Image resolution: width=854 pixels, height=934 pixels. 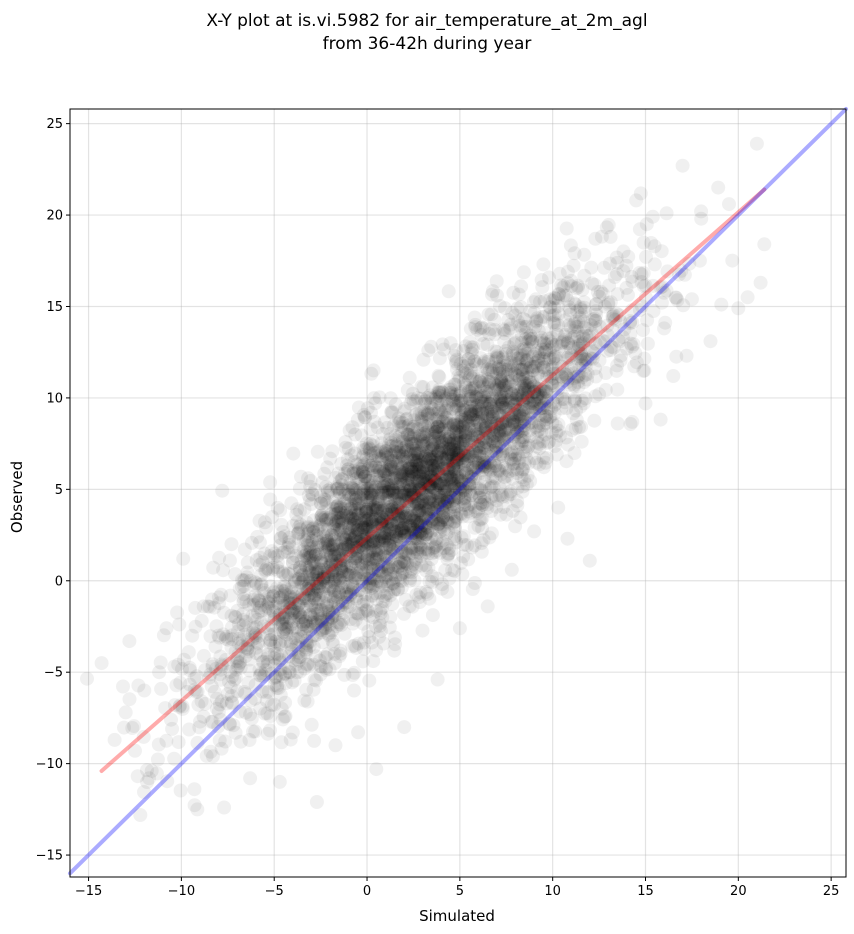 What do you see at coordinates (54, 124) in the screenshot?
I see `y-tick-label: 25` at bounding box center [54, 124].